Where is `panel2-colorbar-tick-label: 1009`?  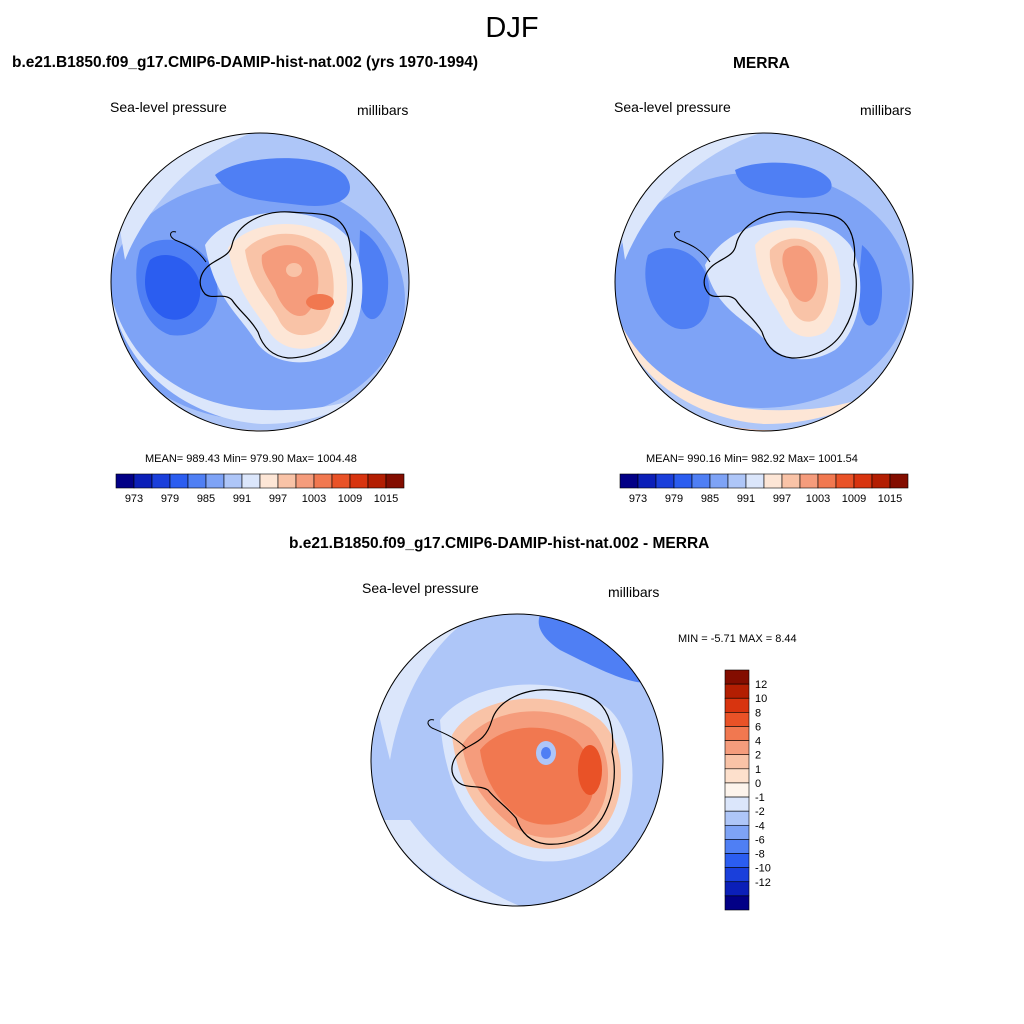 panel2-colorbar-tick-label: 1009 is located at coordinates (854, 499).